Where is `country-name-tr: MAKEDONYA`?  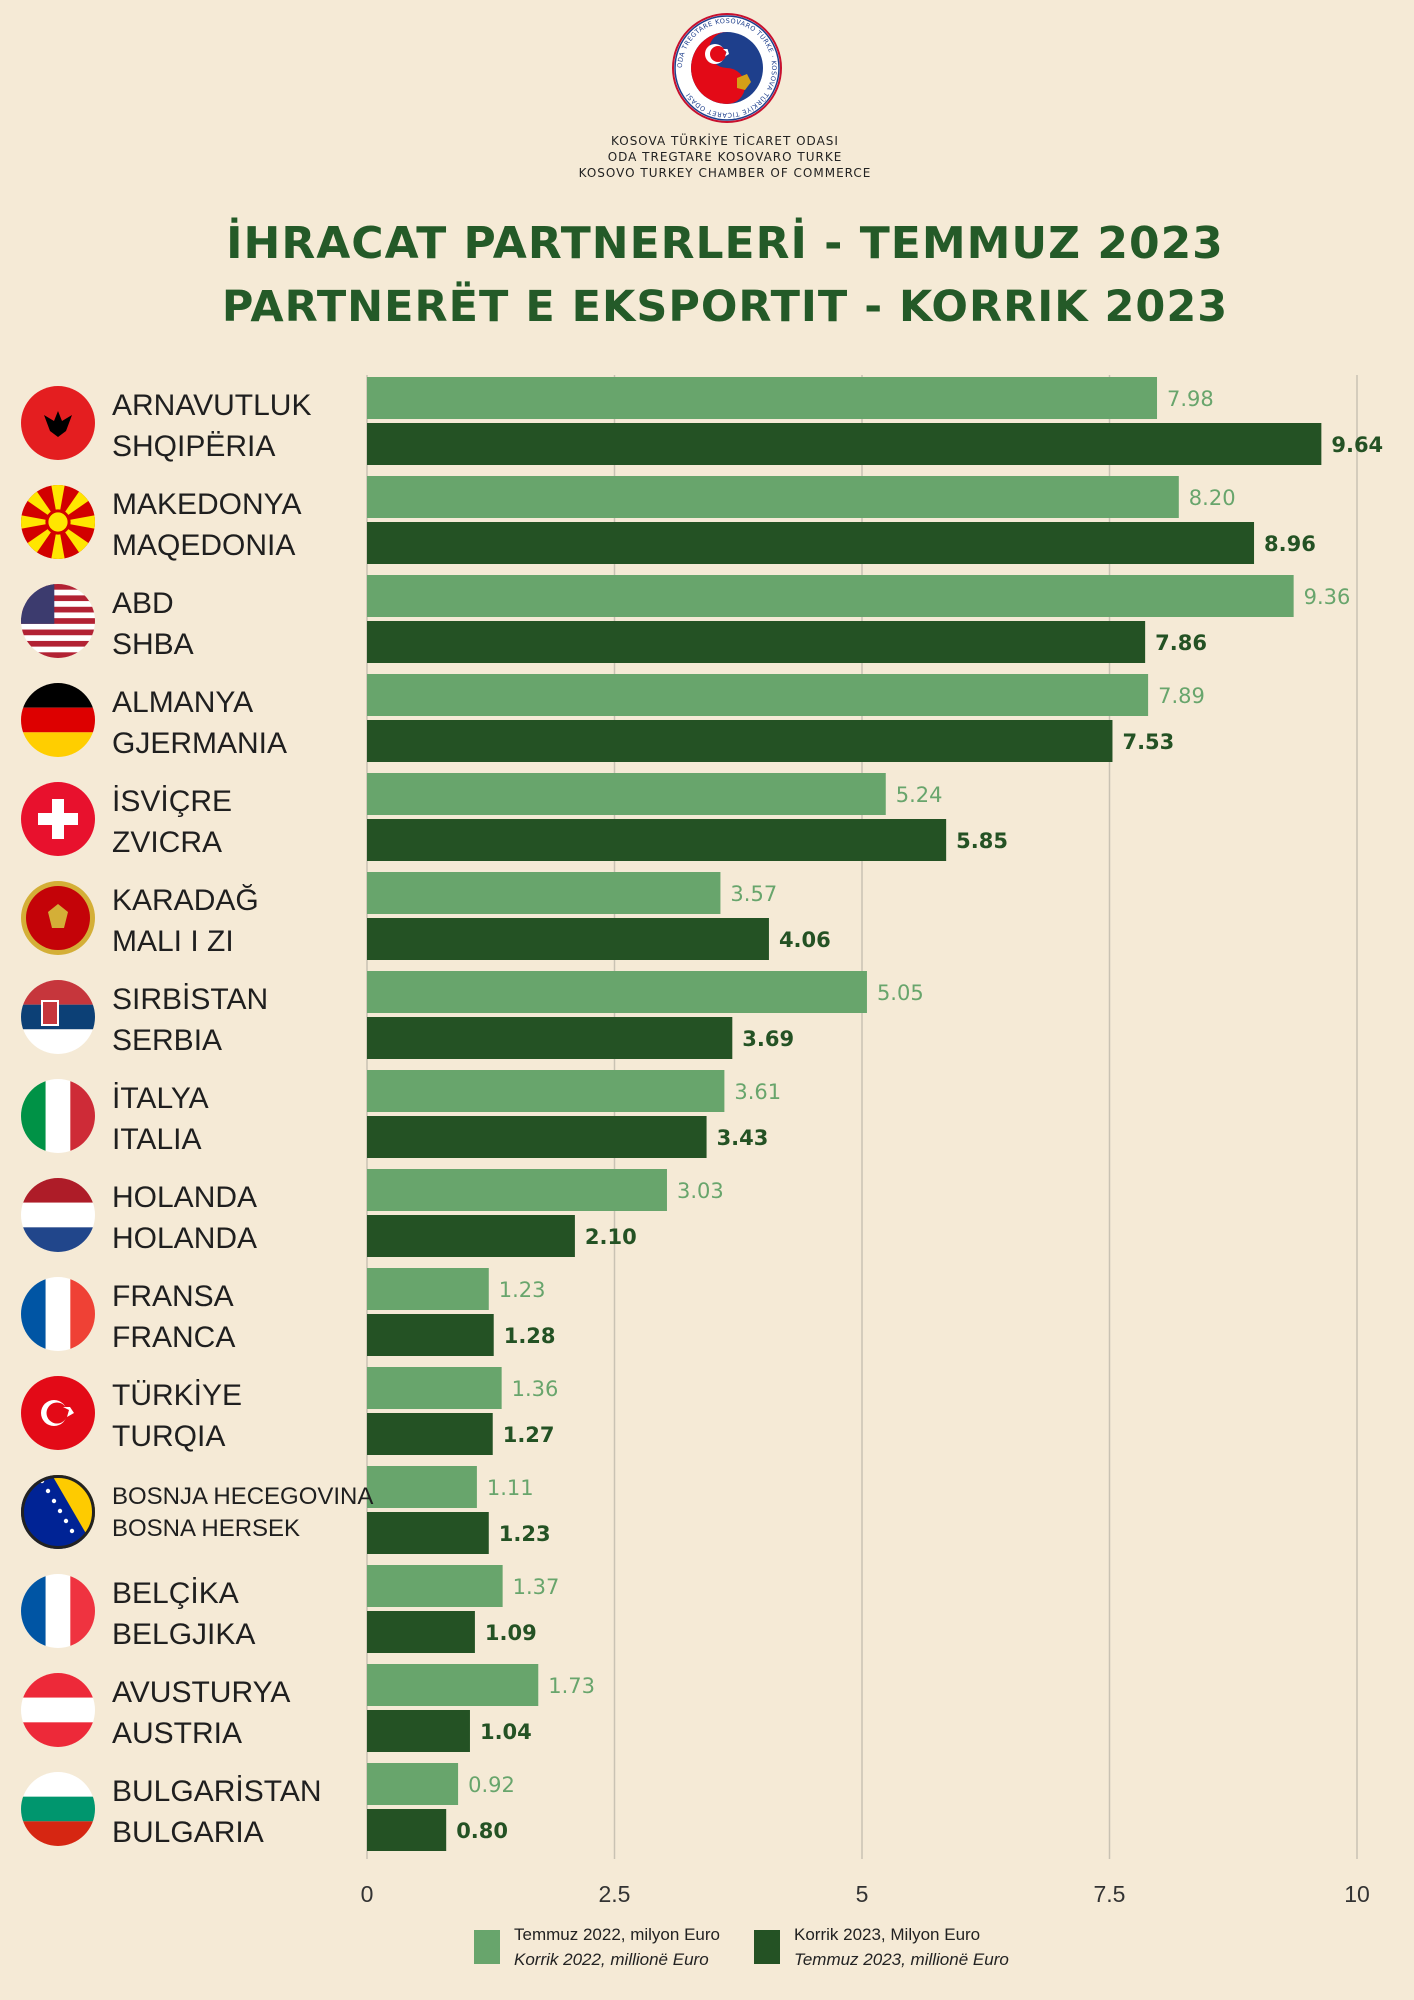
country-name-tr: MAKEDONYA is located at coordinates (206, 504).